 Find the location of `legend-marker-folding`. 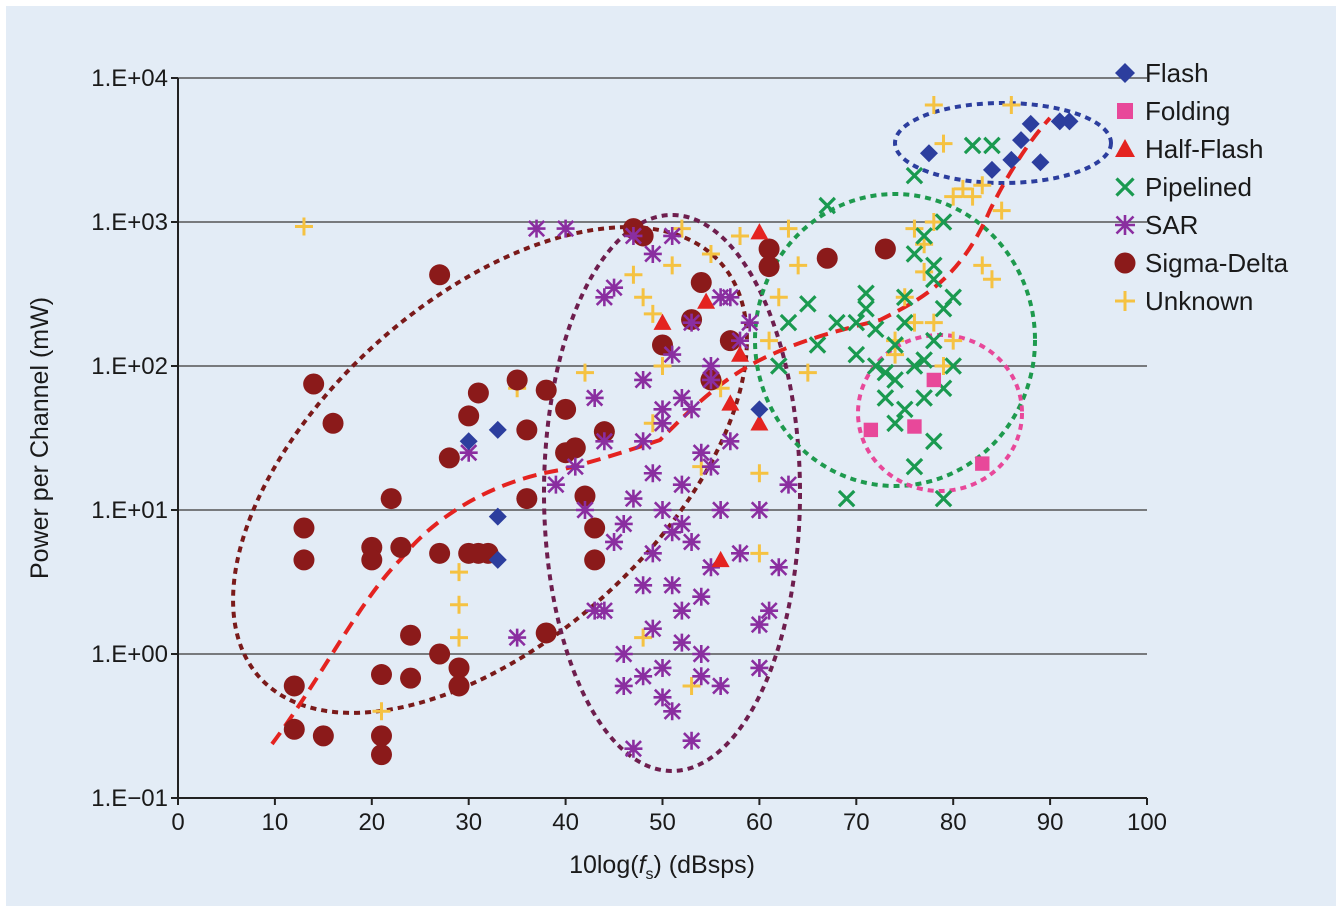

legend-marker-folding is located at coordinates (1125, 111).